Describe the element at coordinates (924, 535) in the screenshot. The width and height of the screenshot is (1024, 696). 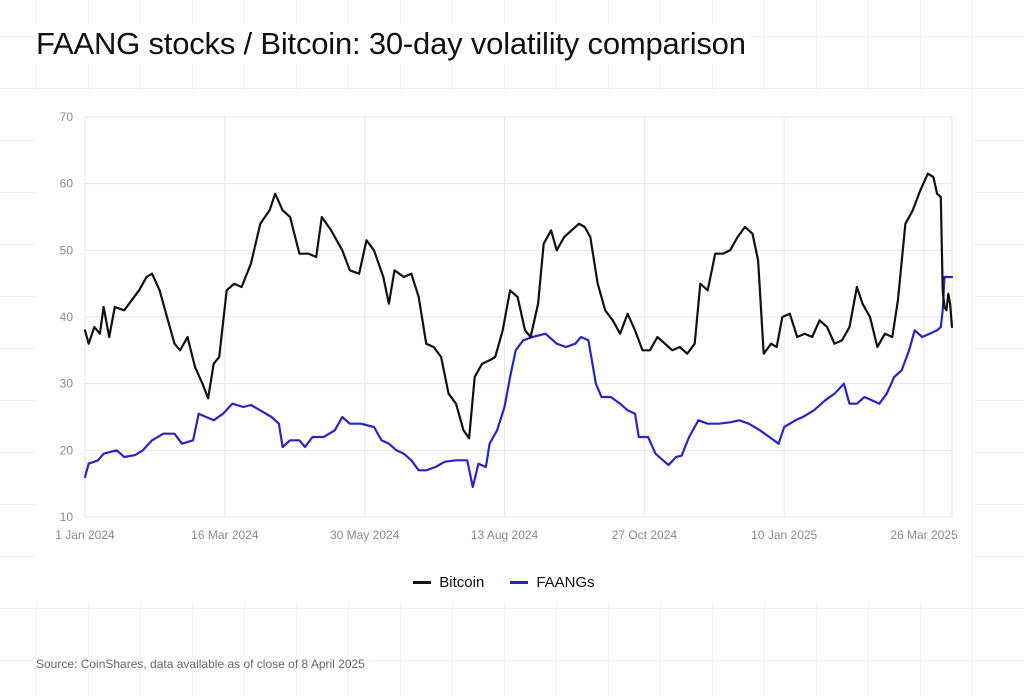
I see `x-tick-label: 26 Mar 2025` at that location.